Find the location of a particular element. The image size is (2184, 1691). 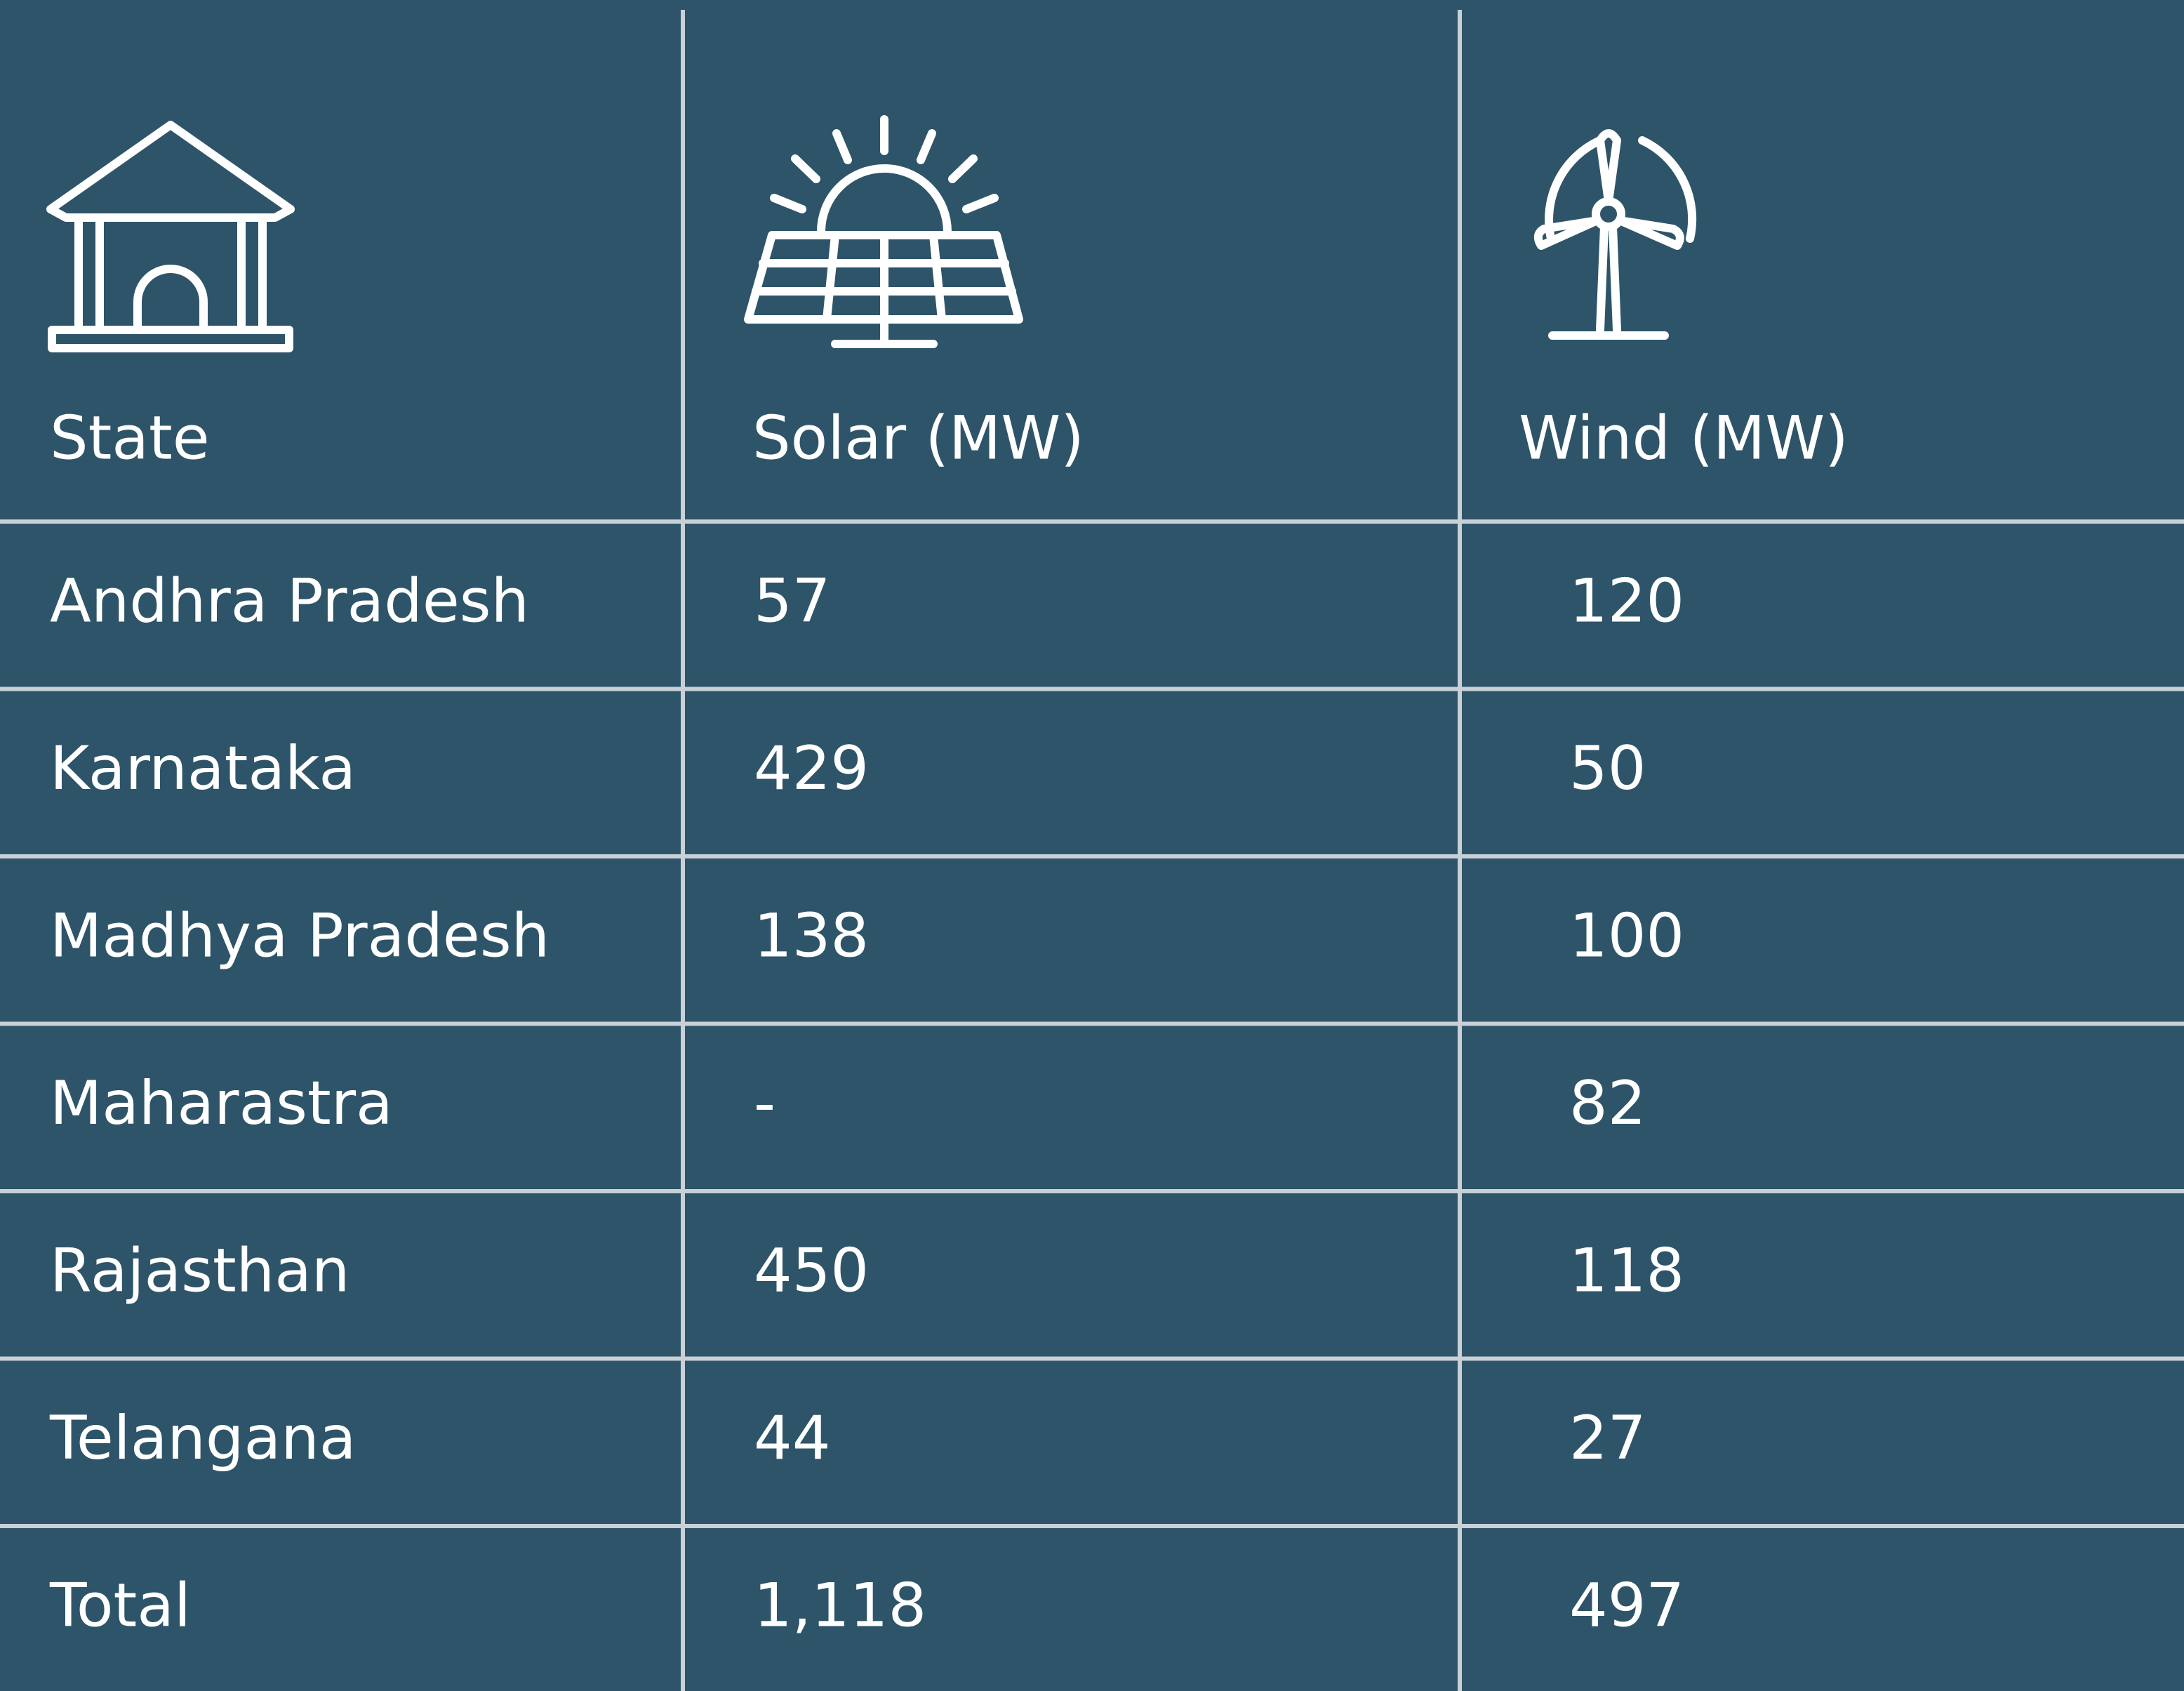

cell-value: - is located at coordinates (765, 1103).